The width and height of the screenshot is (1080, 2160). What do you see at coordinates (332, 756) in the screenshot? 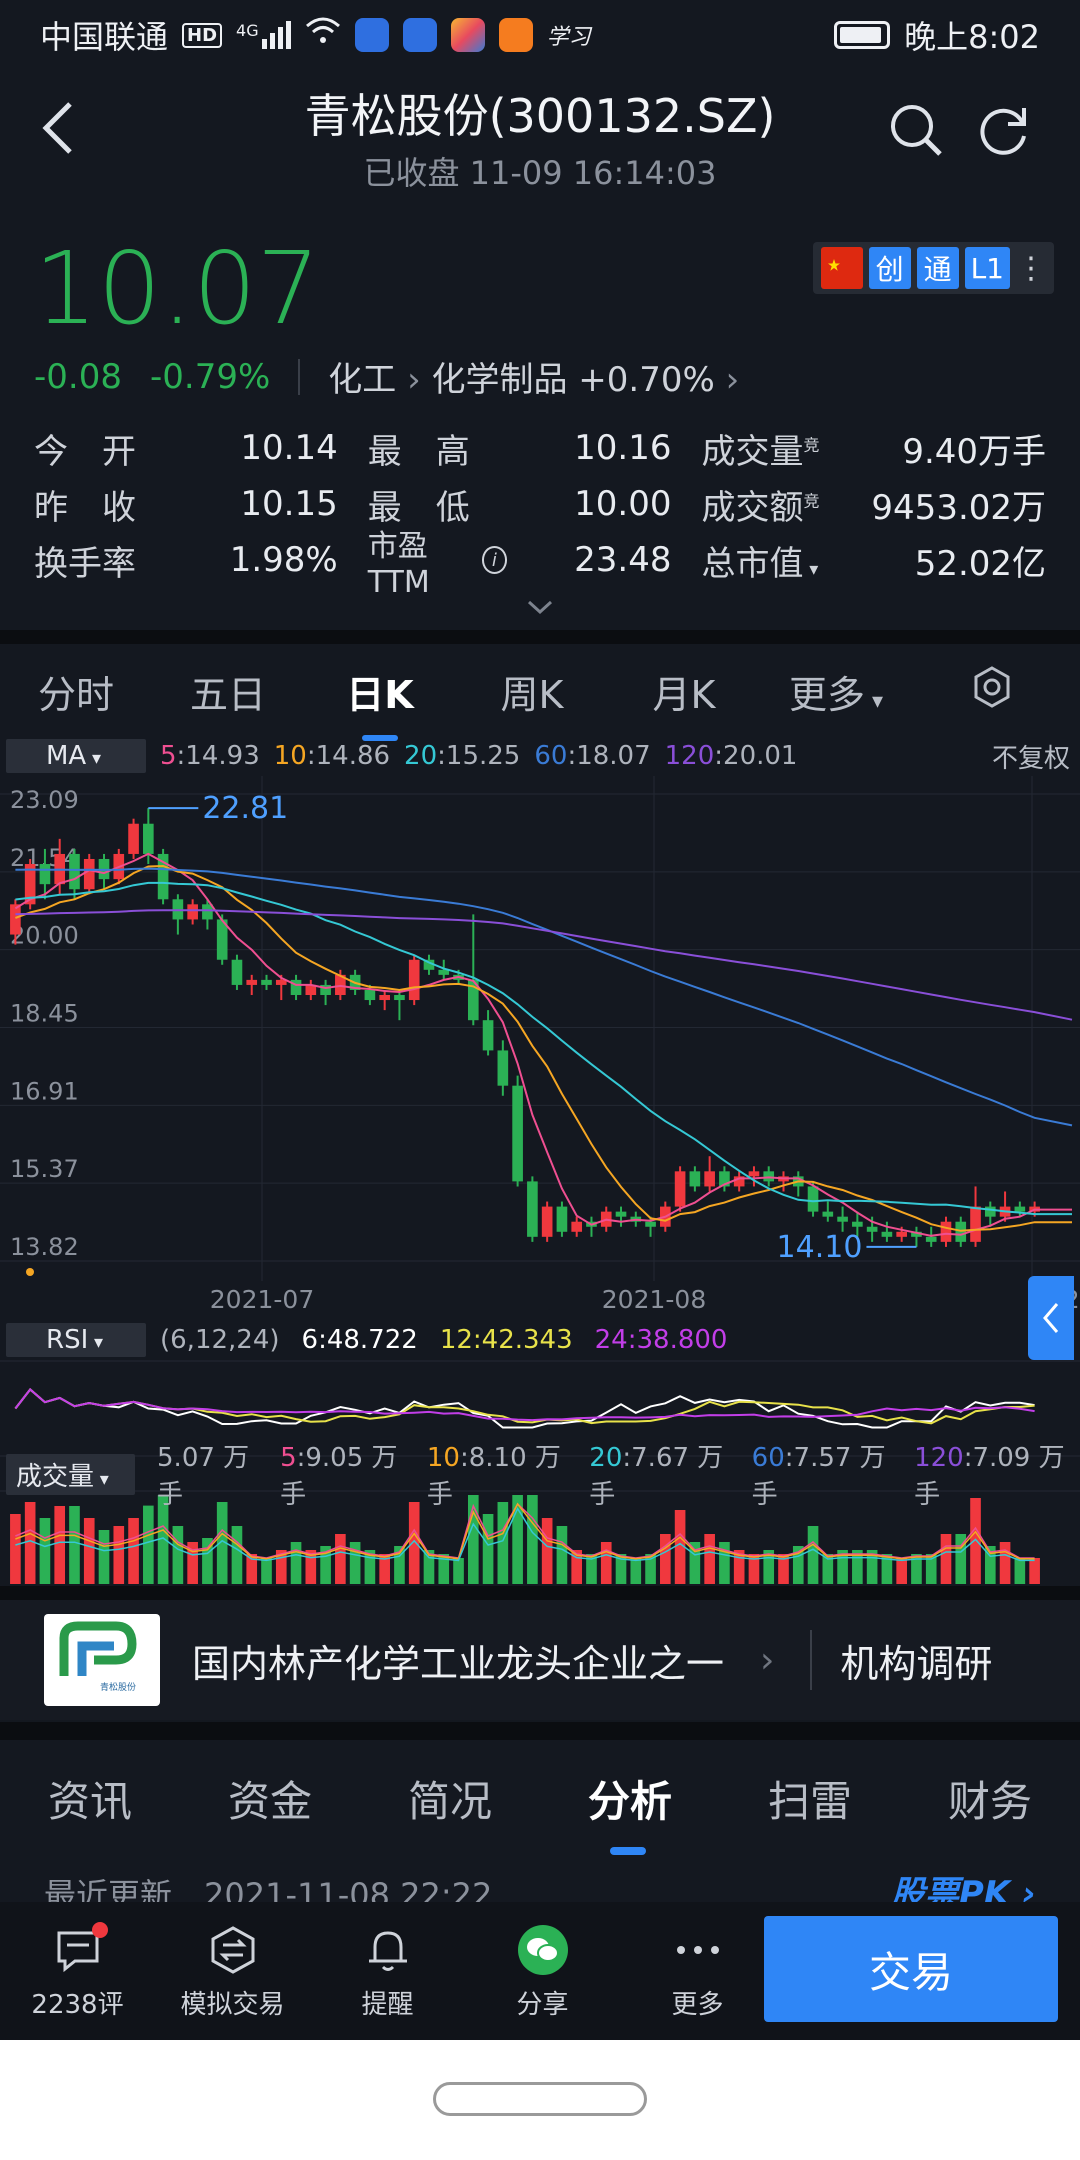
I see `ma10-value: 10:14.86` at bounding box center [332, 756].